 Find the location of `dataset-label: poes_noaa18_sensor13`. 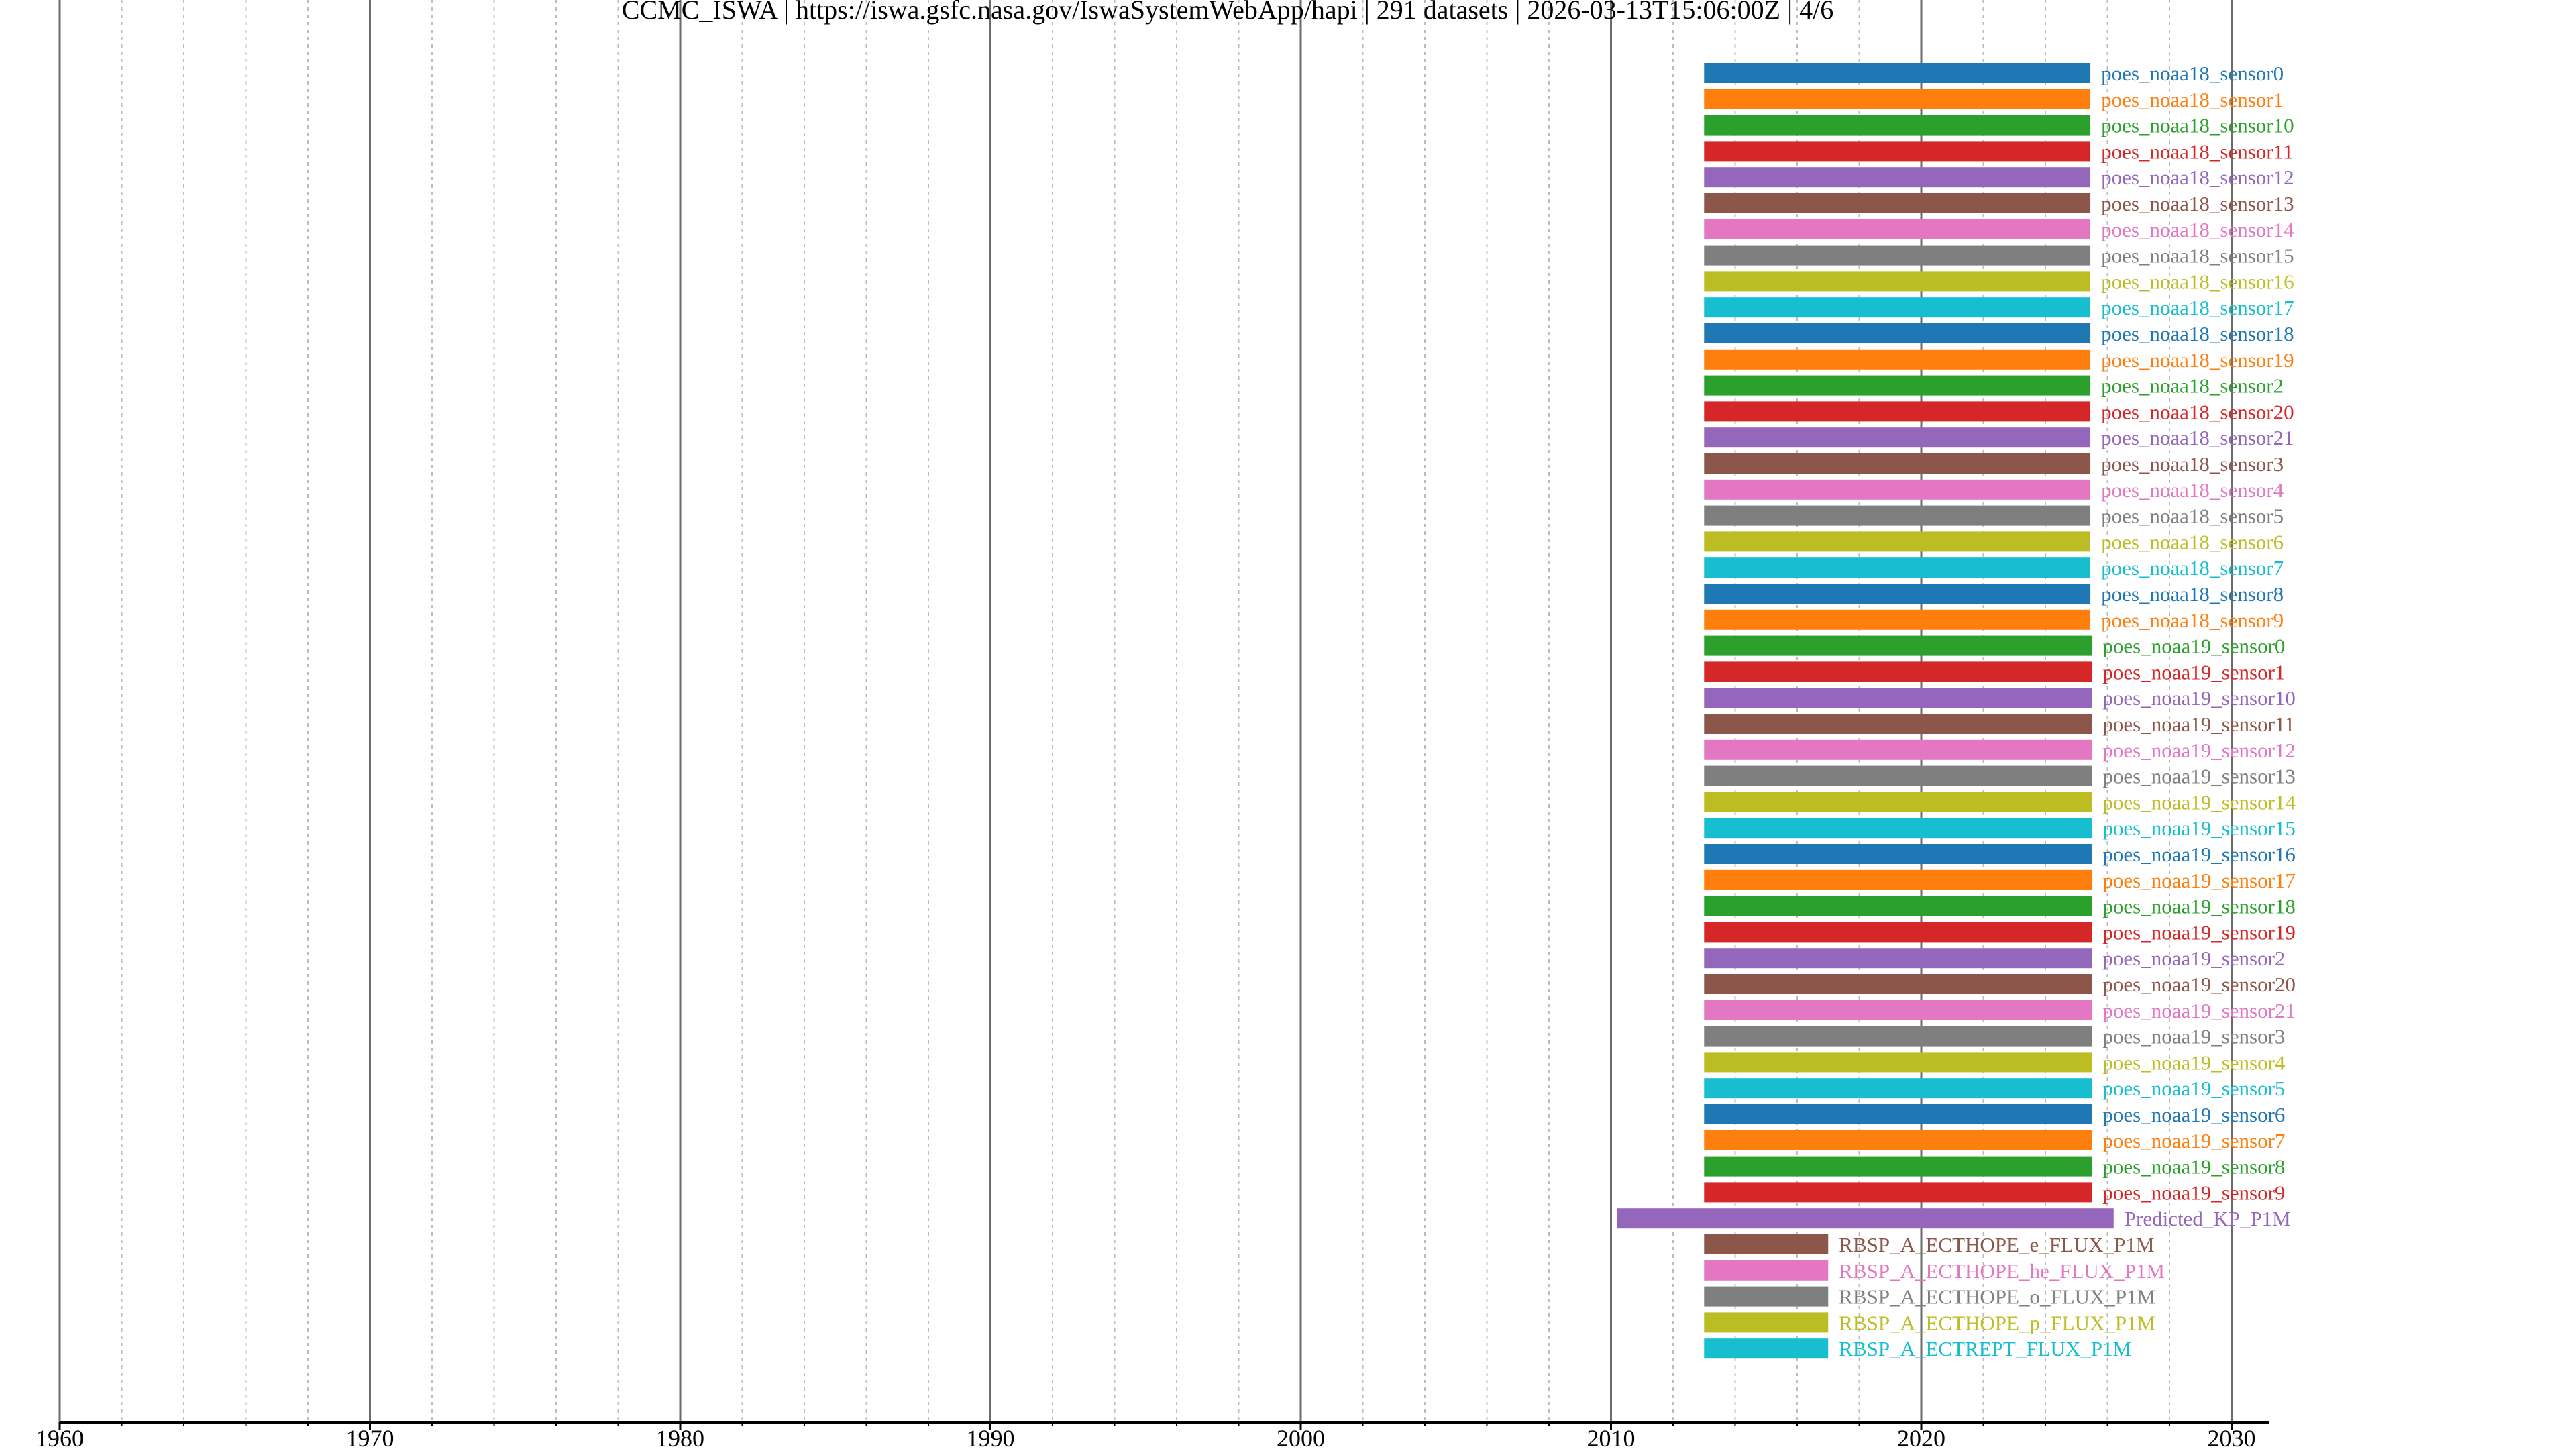

dataset-label: poes_noaa18_sensor13 is located at coordinates (2197, 203).